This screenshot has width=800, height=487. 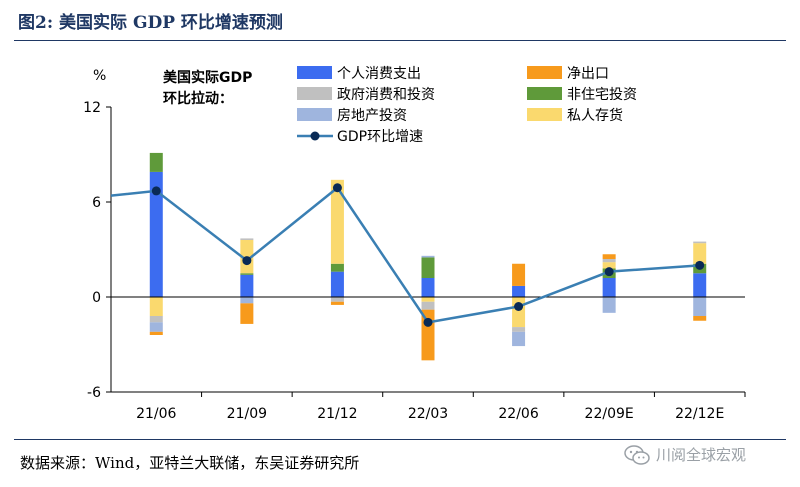 What do you see at coordinates (588, 74) in the screenshot?
I see `legend-label: 净出口` at bounding box center [588, 74].